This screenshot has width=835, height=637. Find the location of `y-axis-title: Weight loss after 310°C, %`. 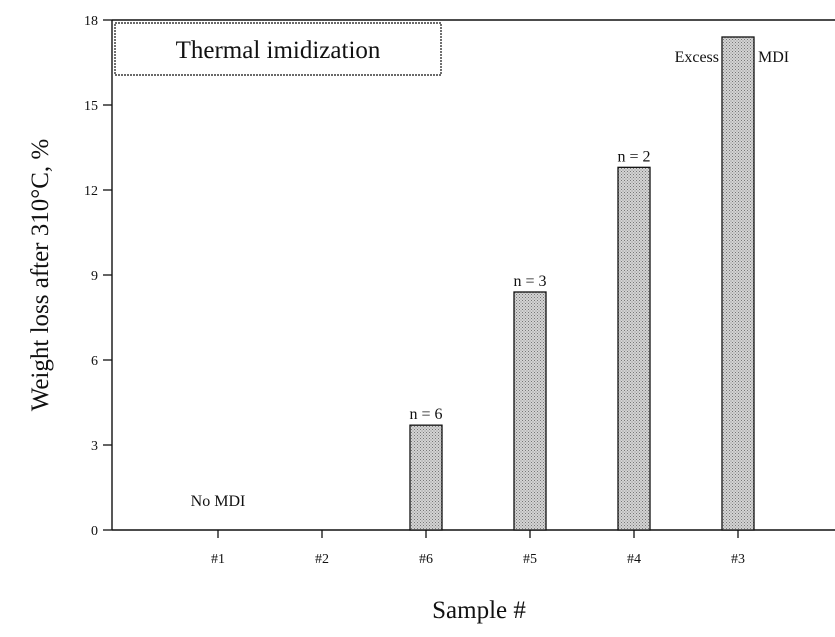

y-axis-title: Weight loss after 310°C, % is located at coordinates (40, 275).